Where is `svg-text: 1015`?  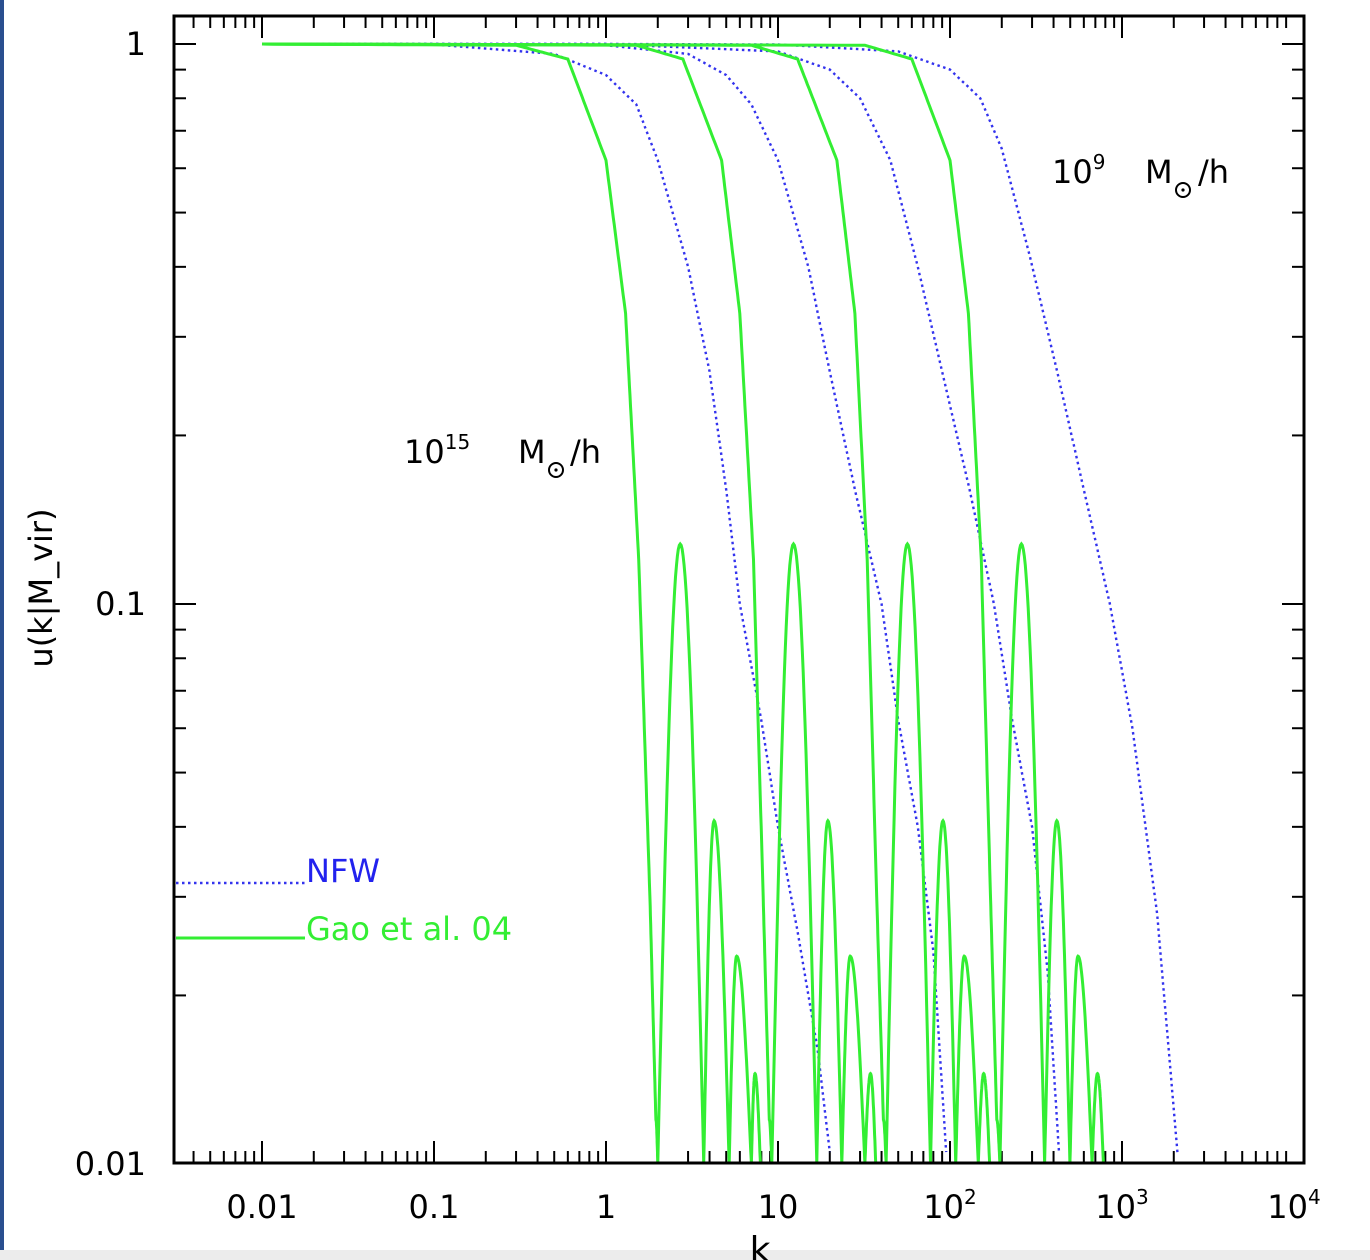 svg-text: 1015 is located at coordinates (437, 450).